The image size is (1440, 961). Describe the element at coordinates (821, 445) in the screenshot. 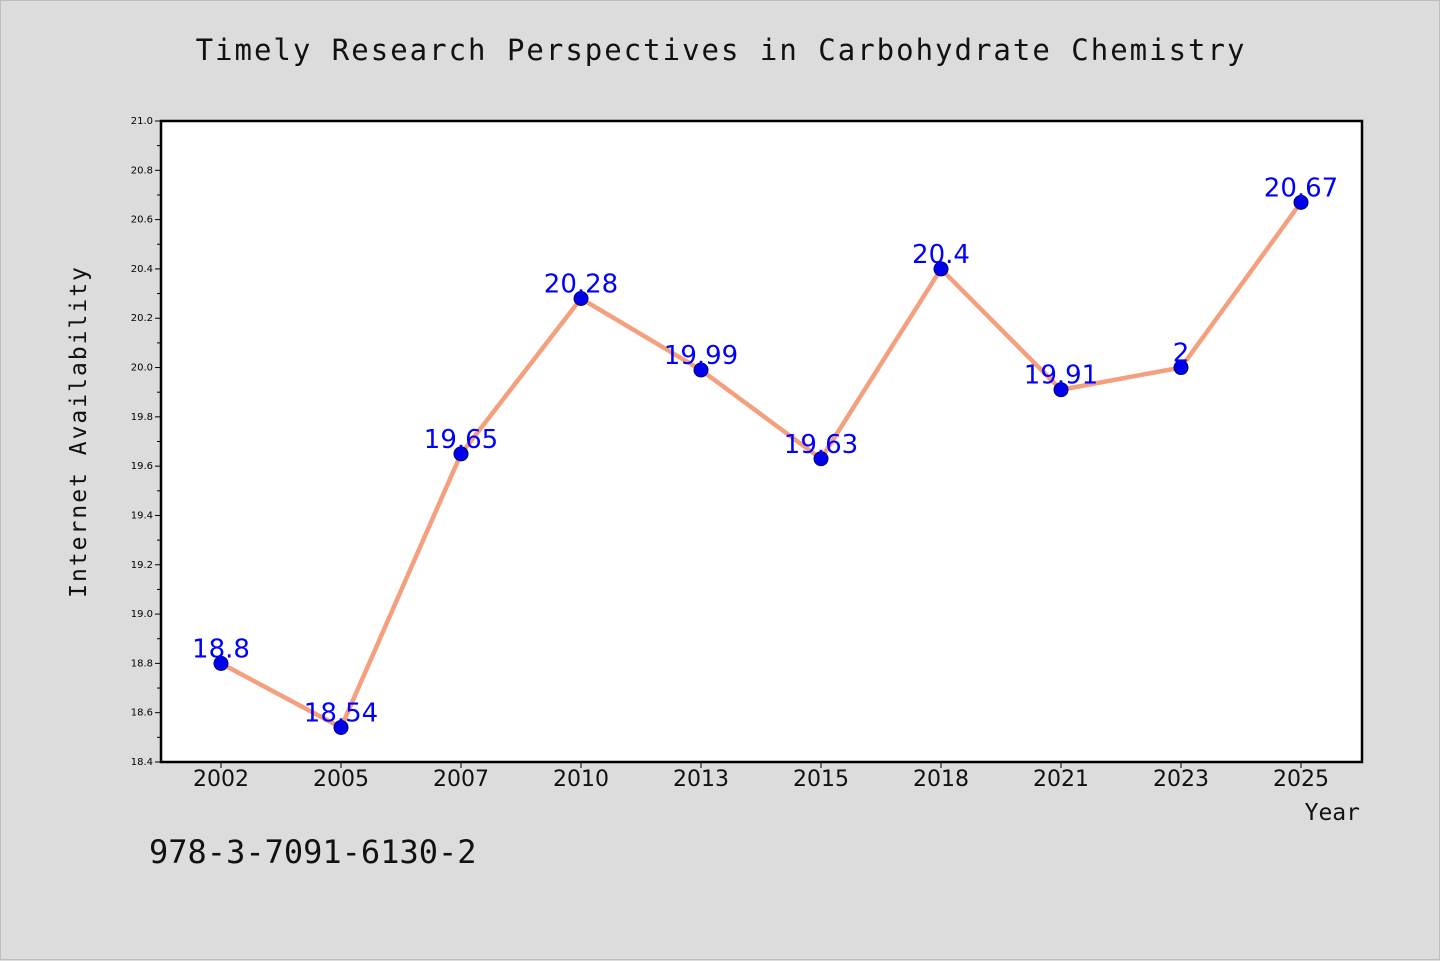

I see `data-label: 19.63` at that location.